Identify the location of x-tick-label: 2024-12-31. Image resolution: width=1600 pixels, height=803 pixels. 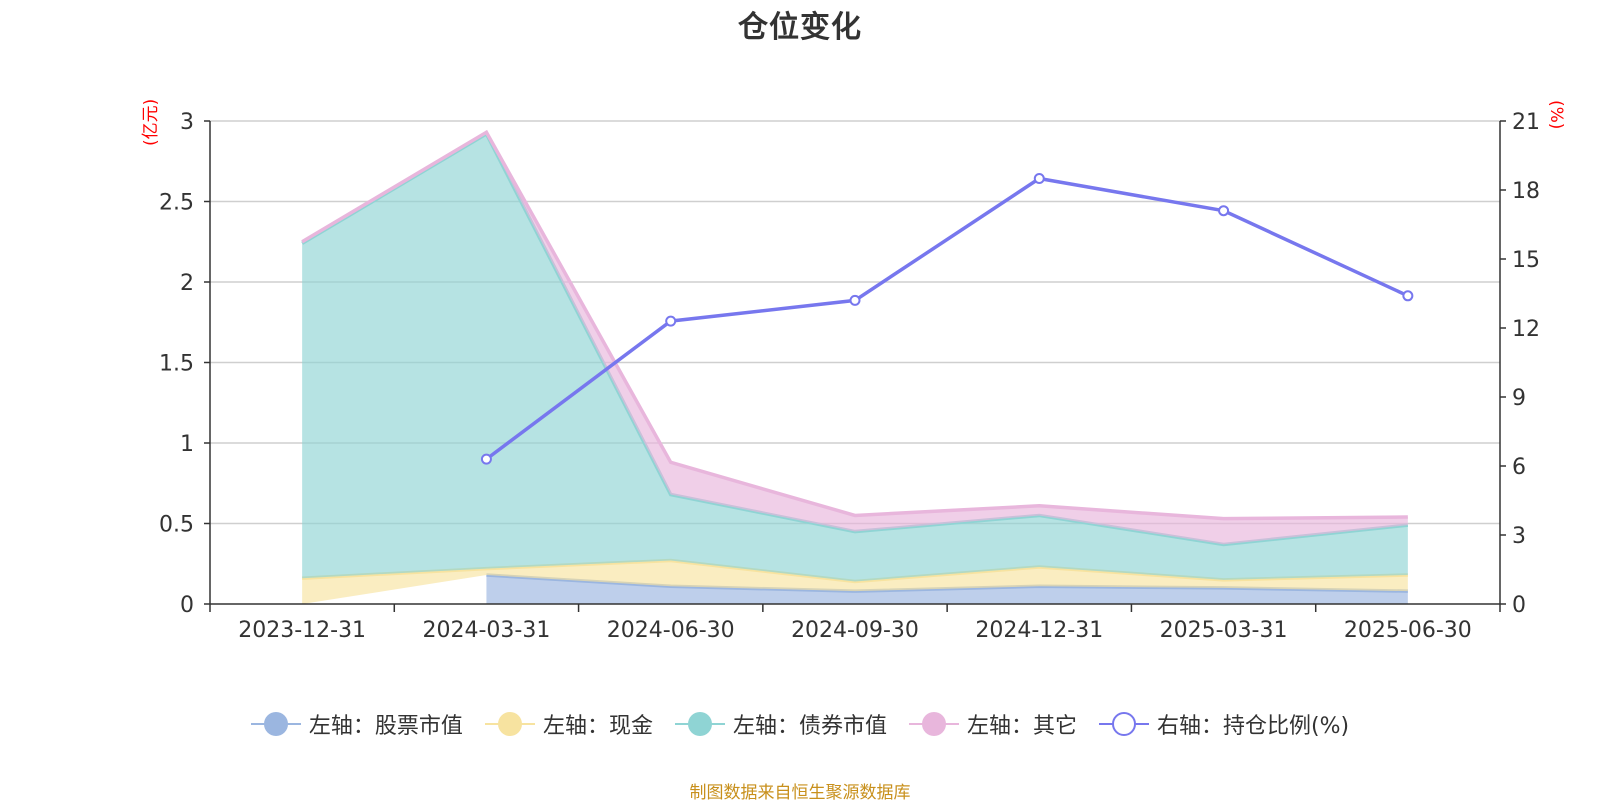
(1039, 630).